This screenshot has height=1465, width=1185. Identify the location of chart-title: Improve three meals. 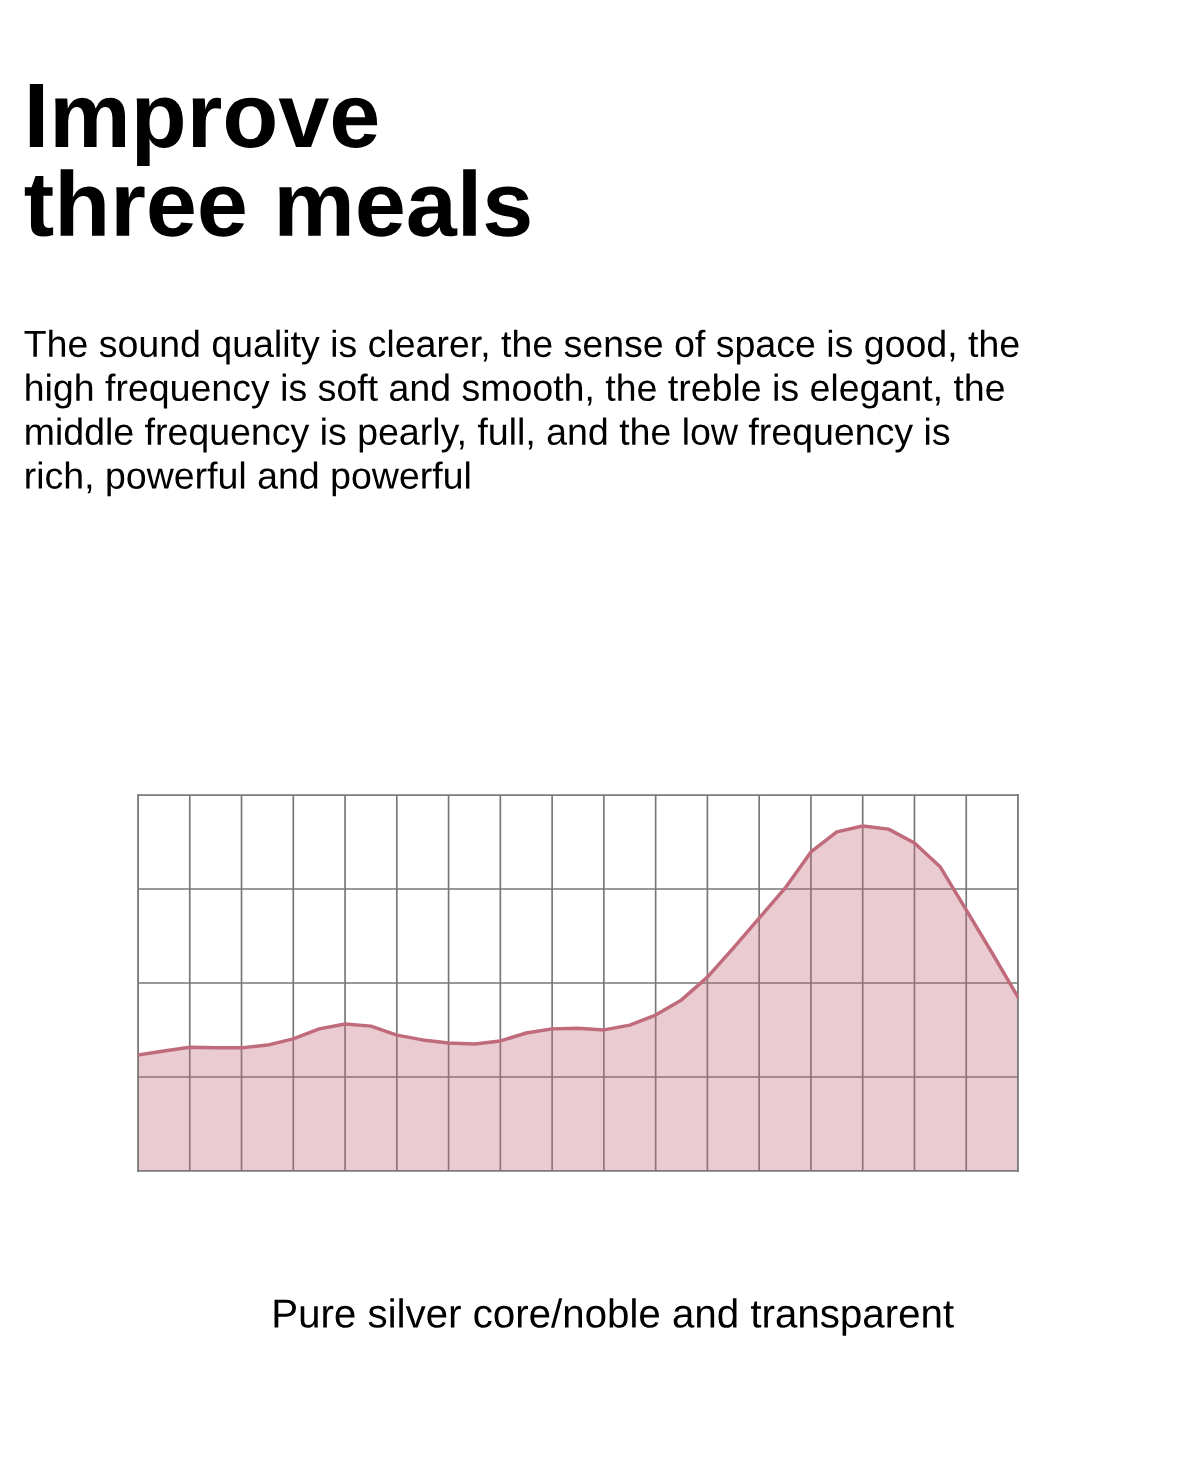
(277, 160).